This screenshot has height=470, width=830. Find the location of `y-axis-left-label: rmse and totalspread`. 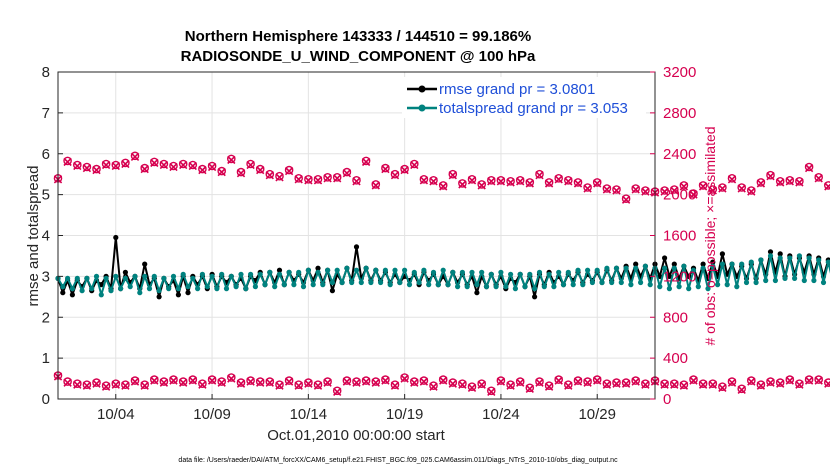

y-axis-left-label: rmse and totalspread is located at coordinates (33, 236).